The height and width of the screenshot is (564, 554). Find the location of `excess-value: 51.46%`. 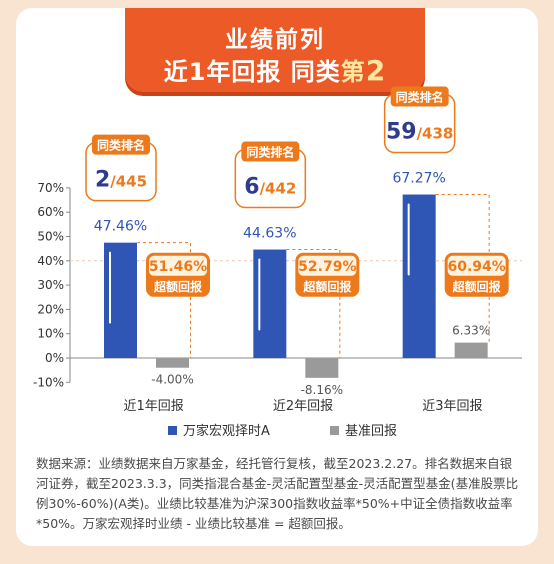

excess-value: 51.46% is located at coordinates (178, 267).